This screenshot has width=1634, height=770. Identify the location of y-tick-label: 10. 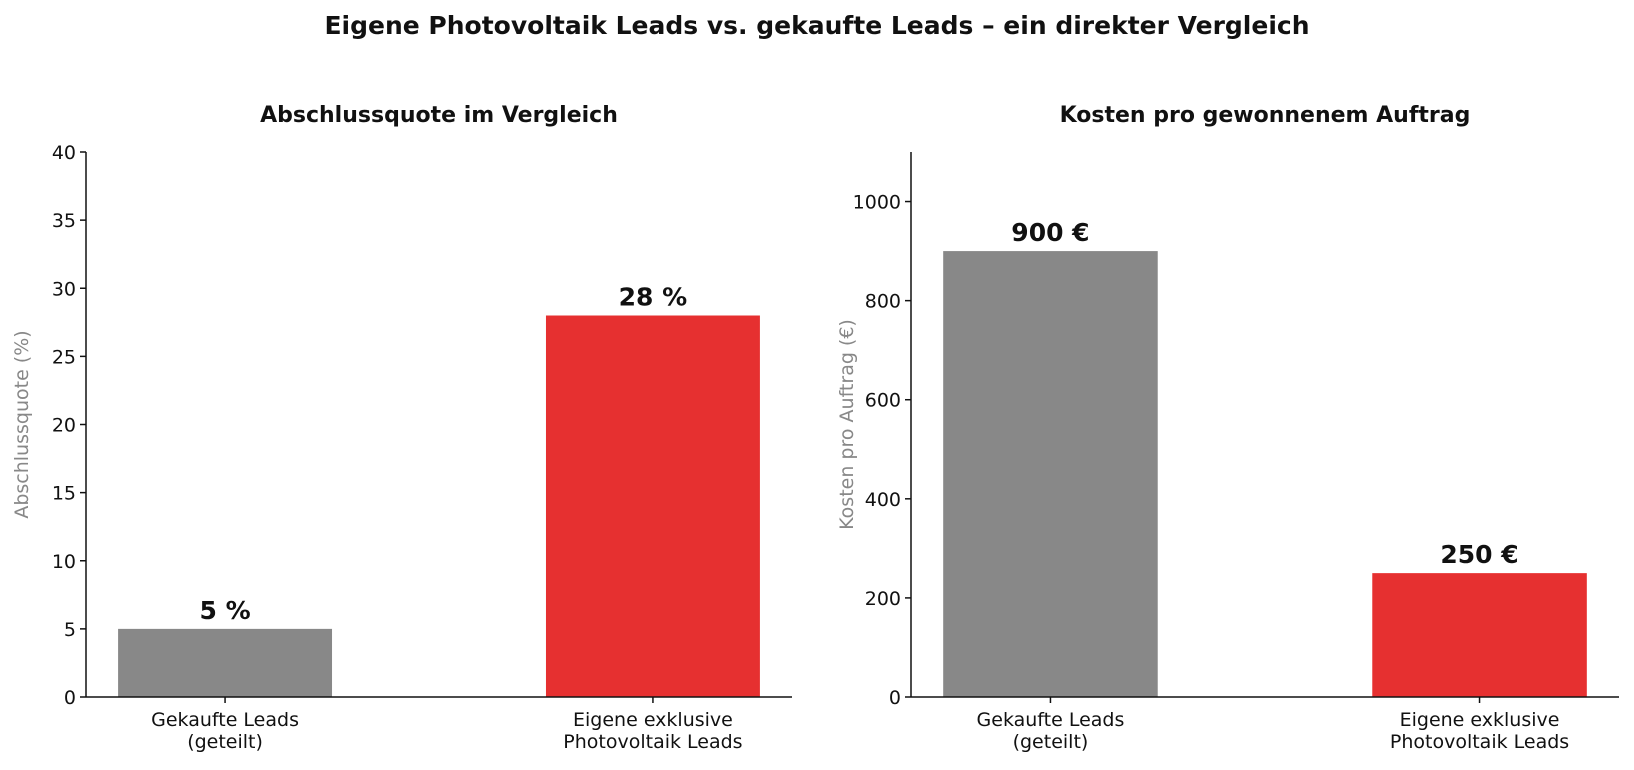
(64, 562).